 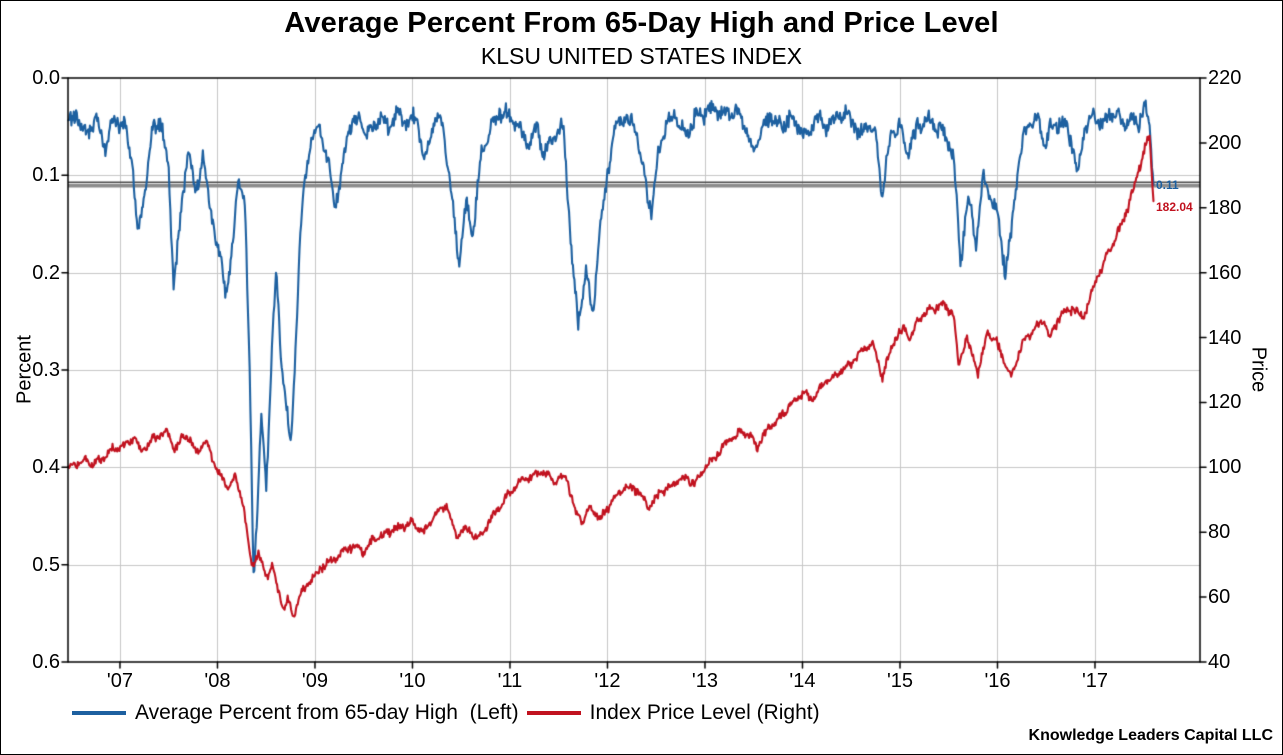 What do you see at coordinates (1225, 337) in the screenshot?
I see `y-axis-right-tick-label: 140` at bounding box center [1225, 337].